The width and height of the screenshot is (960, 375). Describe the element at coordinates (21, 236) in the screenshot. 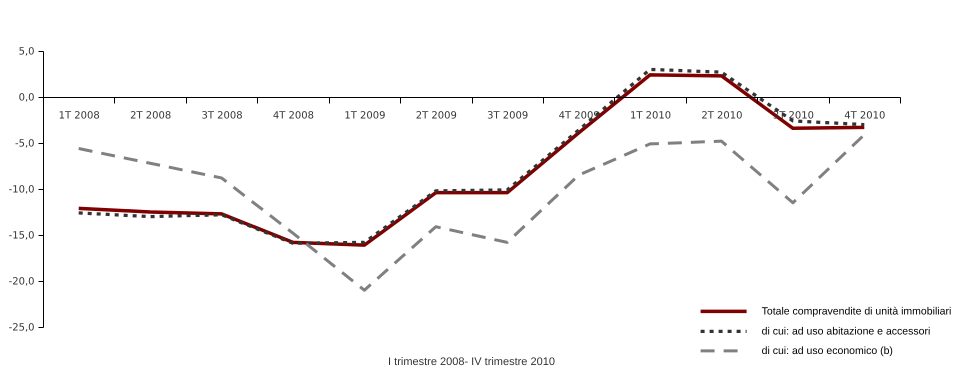

I see `y-tick-label: -15,0` at that location.